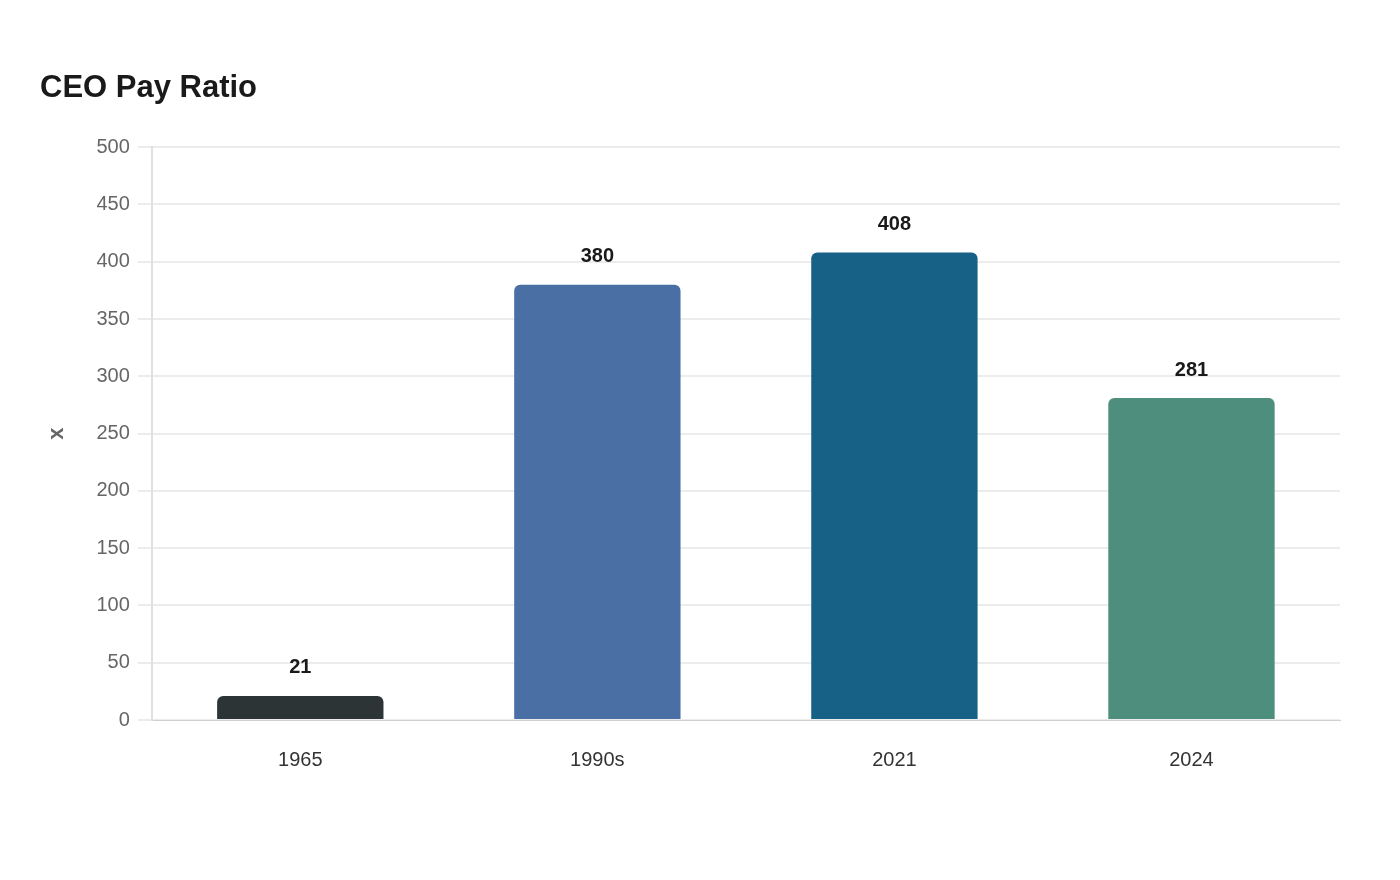 The height and width of the screenshot is (880, 1400). I want to click on x-tick-label: 1965, so click(300, 758).